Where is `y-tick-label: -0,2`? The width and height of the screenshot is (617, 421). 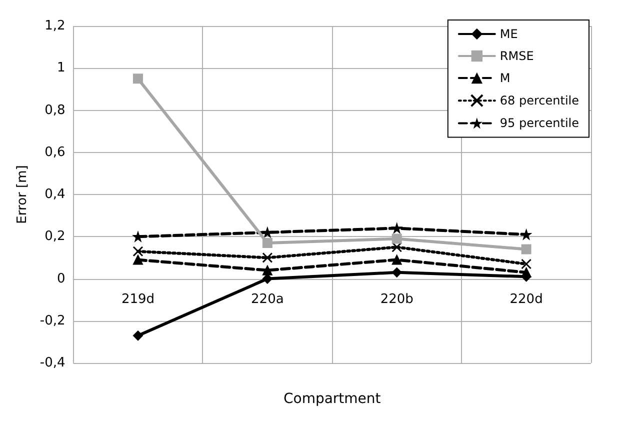
y-tick-label: -0,2 is located at coordinates (53, 320).